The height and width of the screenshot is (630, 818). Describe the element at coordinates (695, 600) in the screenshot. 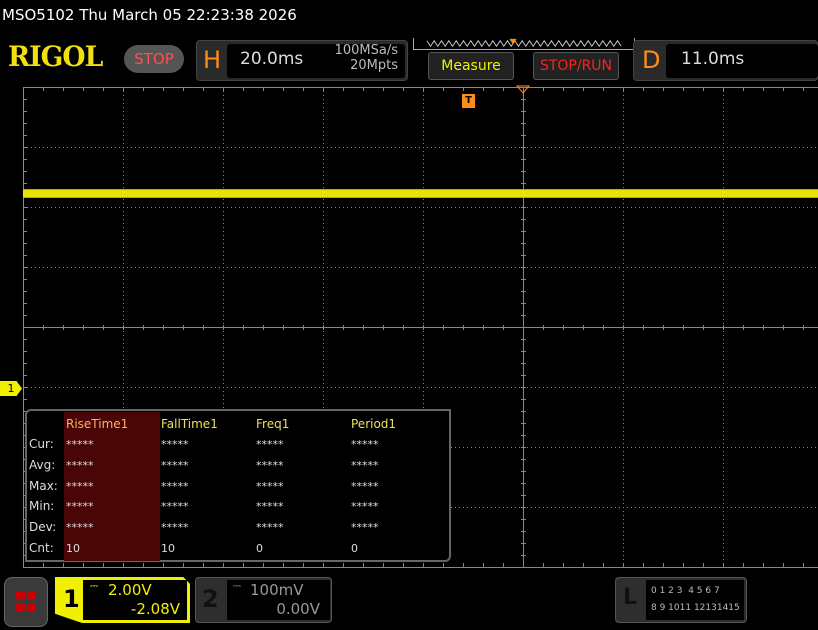

I see `logic-channels` at that location.